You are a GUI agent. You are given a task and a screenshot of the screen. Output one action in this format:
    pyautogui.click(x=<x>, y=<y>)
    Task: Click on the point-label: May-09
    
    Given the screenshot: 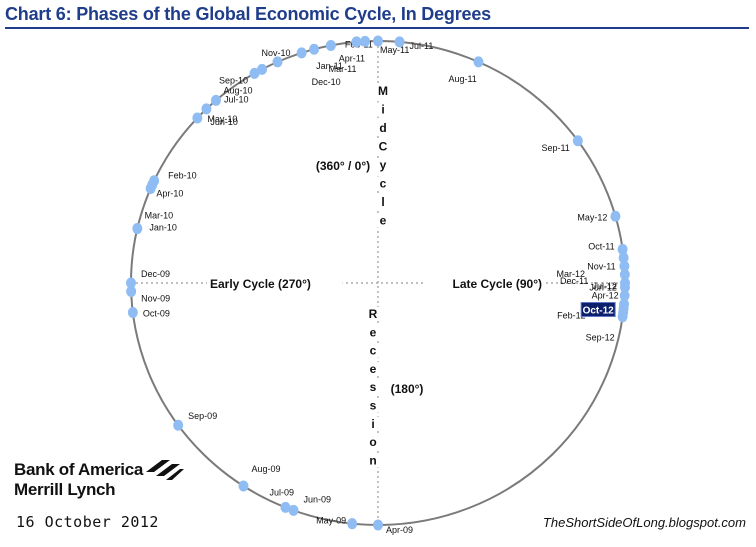 What is the action you would take?
    pyautogui.click(x=331, y=521)
    